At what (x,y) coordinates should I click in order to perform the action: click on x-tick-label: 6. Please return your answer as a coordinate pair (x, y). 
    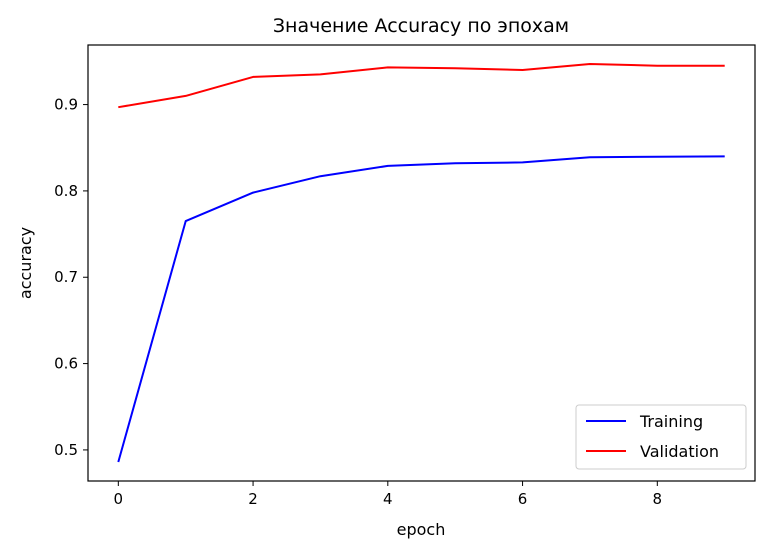
    Looking at the image, I should click on (523, 499).